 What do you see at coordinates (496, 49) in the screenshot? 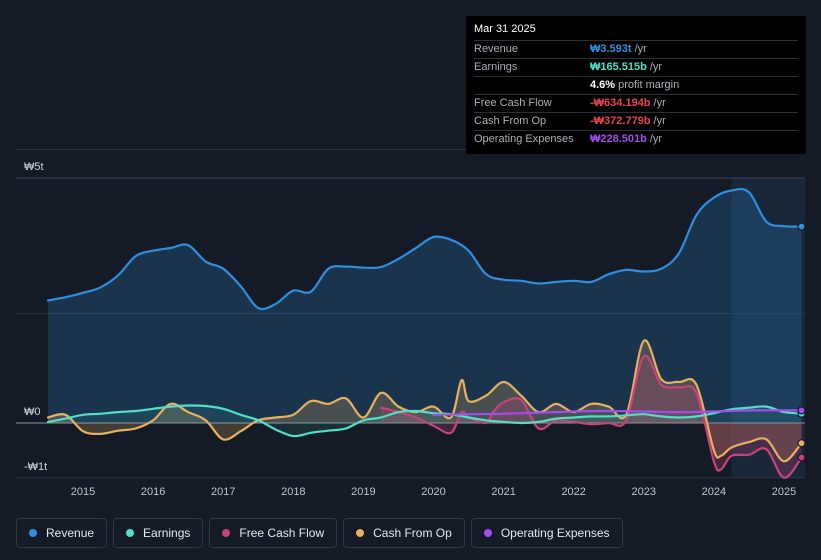
I see `tooltip-row-label: Revenue` at bounding box center [496, 49].